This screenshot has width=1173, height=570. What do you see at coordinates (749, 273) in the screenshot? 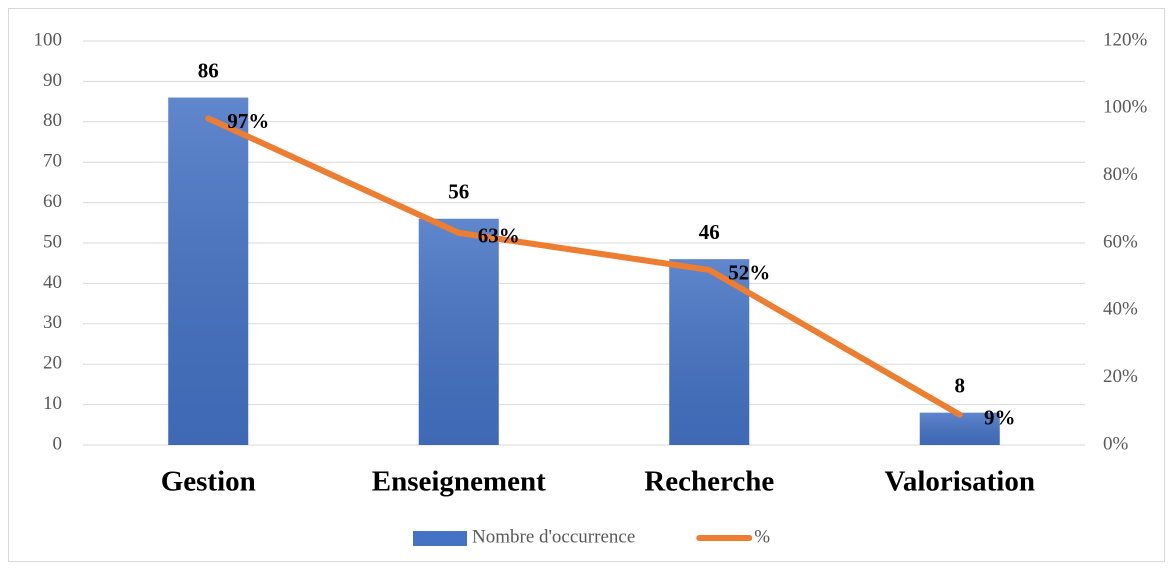
I see `data-label: 52%` at bounding box center [749, 273].